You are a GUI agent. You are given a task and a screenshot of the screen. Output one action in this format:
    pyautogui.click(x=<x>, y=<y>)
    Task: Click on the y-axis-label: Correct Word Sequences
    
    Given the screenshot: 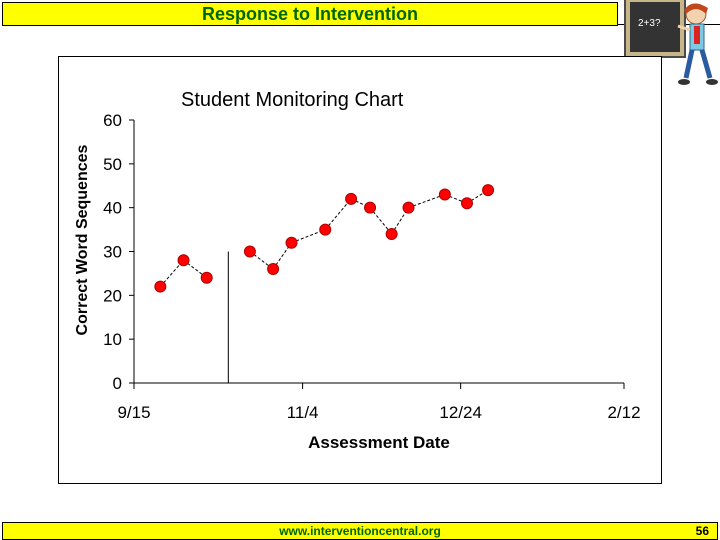 What is the action you would take?
    pyautogui.click(x=82, y=239)
    